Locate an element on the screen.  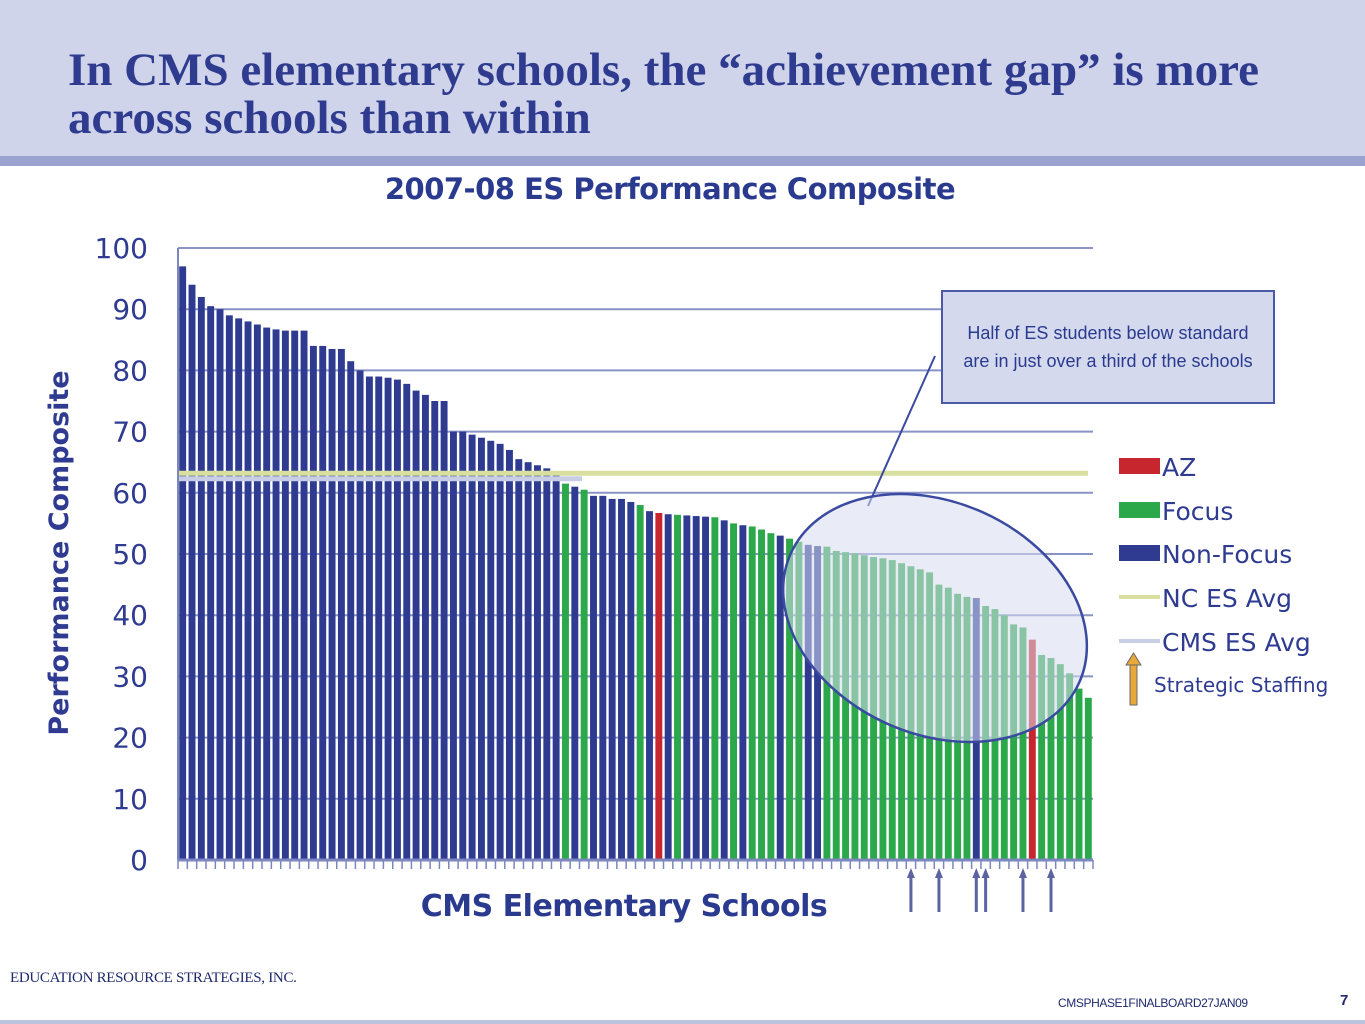
y-tick-label: 80 is located at coordinates (130, 370).